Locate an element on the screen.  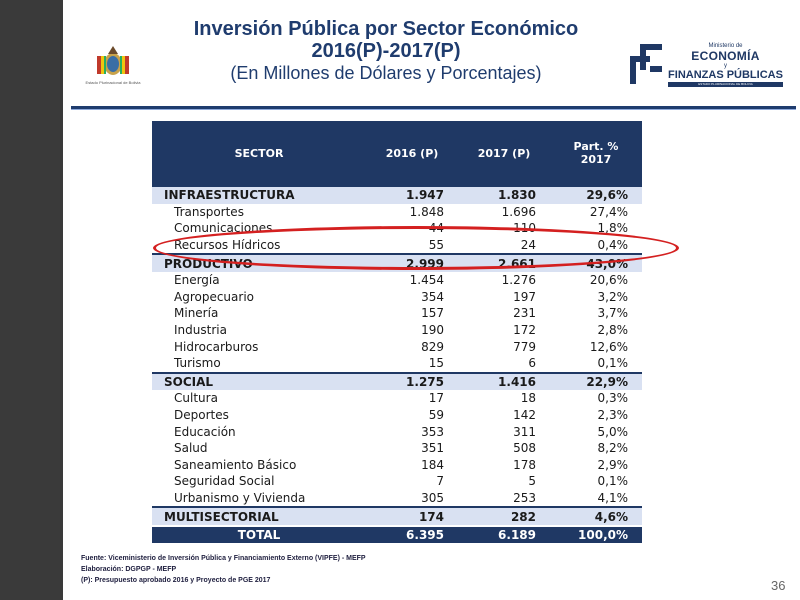
value-2017-cell: 6.189 is located at coordinates (504, 534).